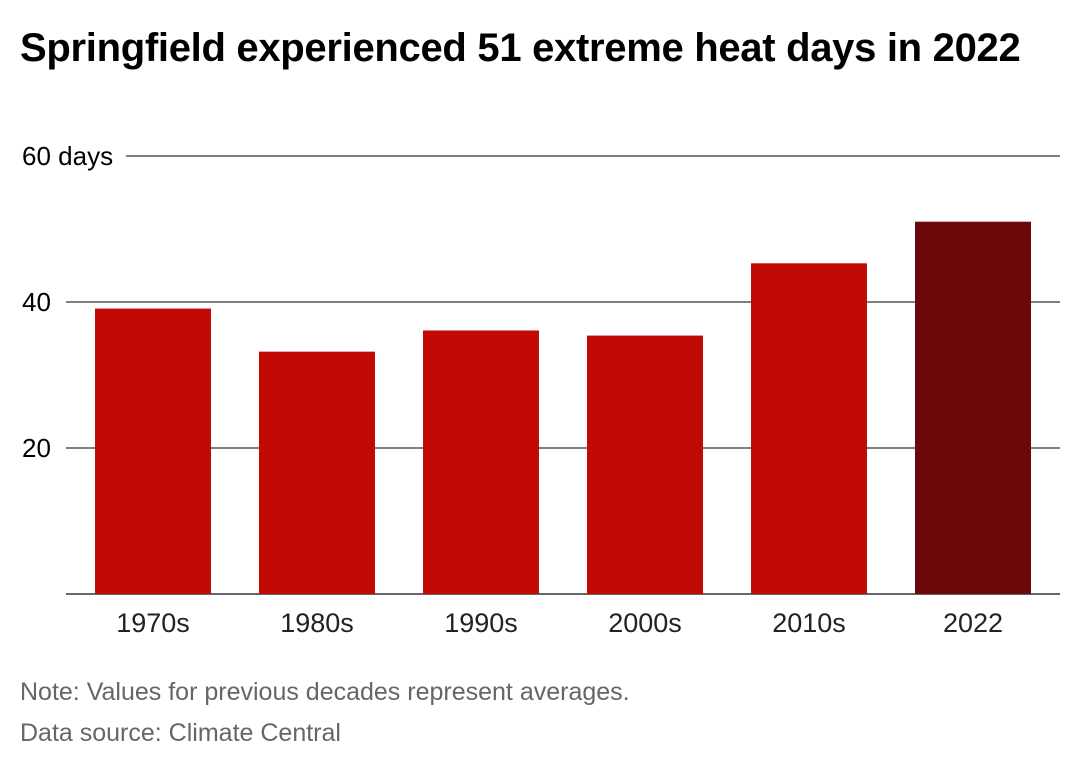 The height and width of the screenshot is (770, 1080). What do you see at coordinates (67, 302) in the screenshot?
I see `y-axis-labels: 20 40 60 days` at bounding box center [67, 302].